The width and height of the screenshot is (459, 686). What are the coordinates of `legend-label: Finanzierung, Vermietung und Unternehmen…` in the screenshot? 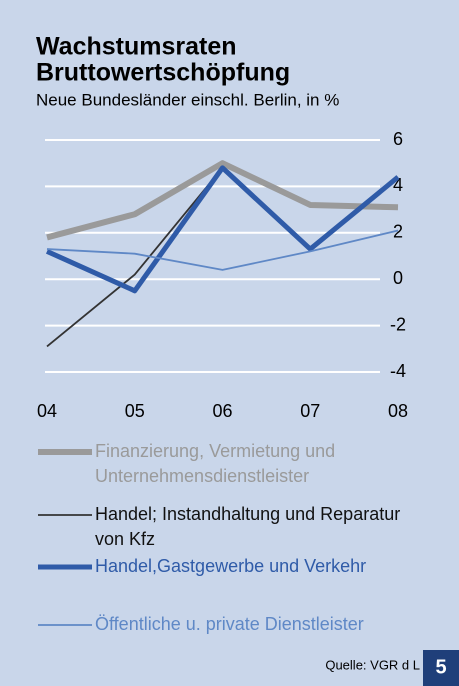 It's located at (215, 463).